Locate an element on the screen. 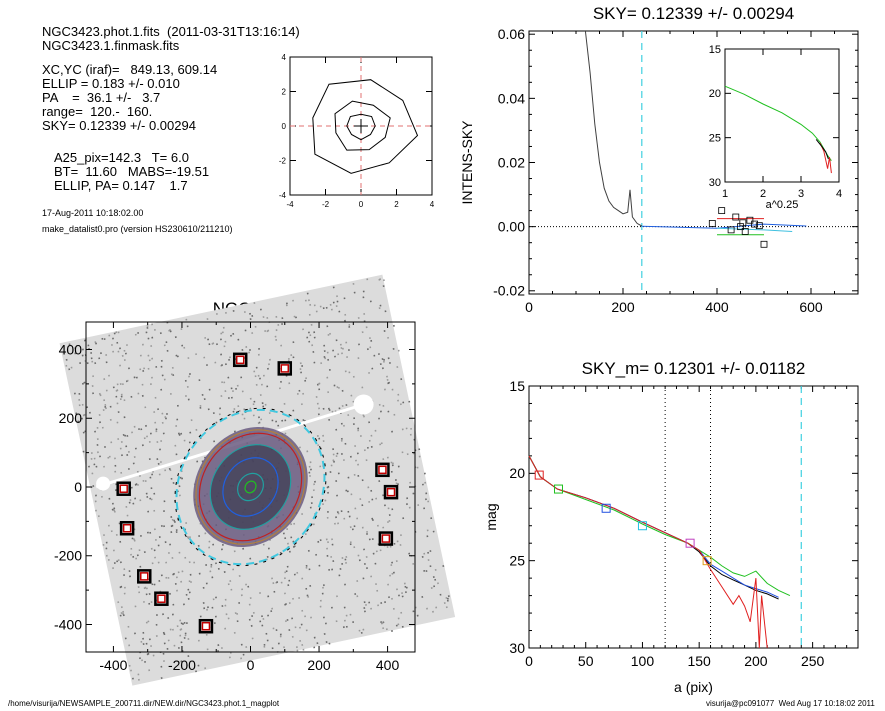 This screenshot has height=711, width=885. y-tick-label: 20 is located at coordinates (517, 473).